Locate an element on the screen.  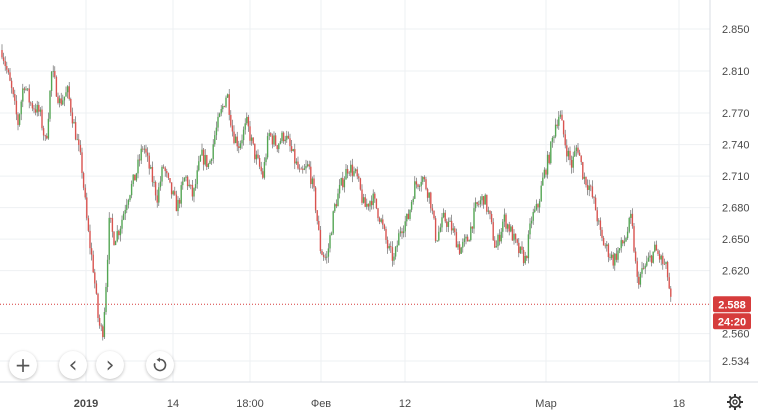
x-tick-label: 12 is located at coordinates (405, 404).